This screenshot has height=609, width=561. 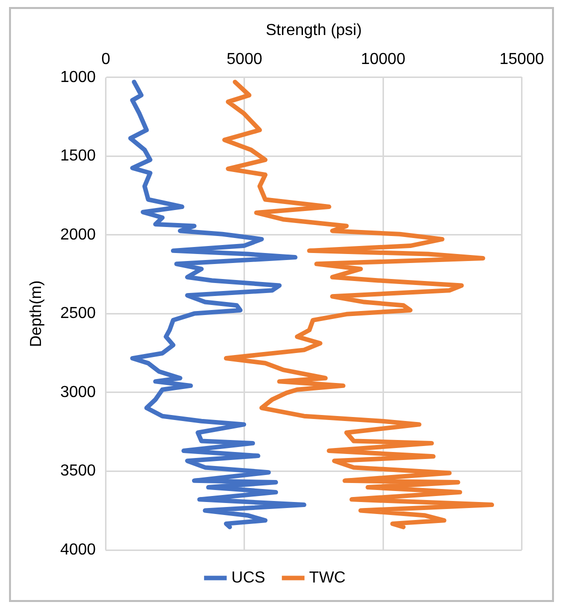 What do you see at coordinates (522, 59) in the screenshot?
I see `x-tick-label: 15000` at bounding box center [522, 59].